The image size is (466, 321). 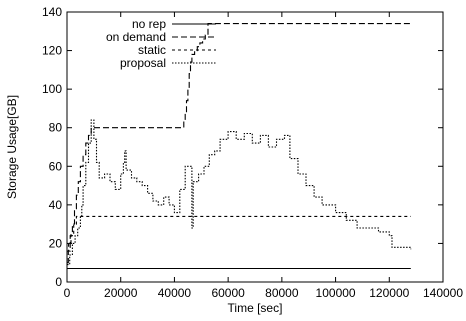 What do you see at coordinates (56, 243) in the screenshot?
I see `y-tick-label: 20` at bounding box center [56, 243].